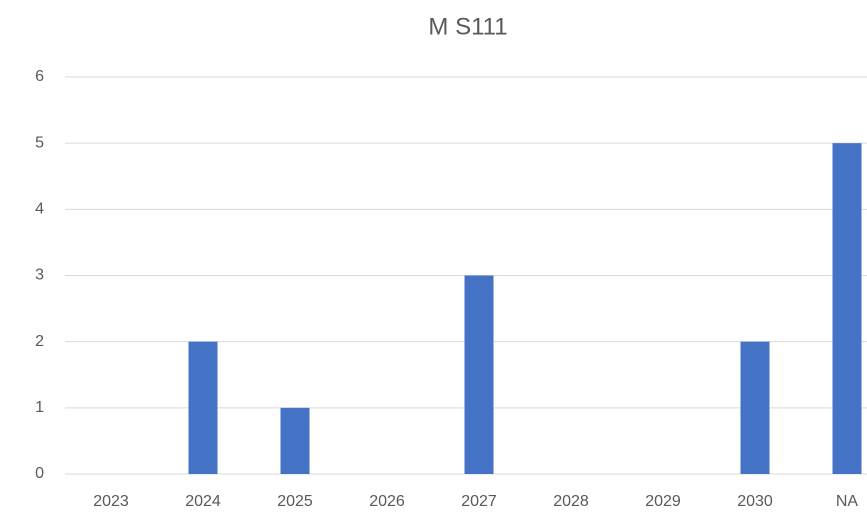 This screenshot has height=517, width=867. Describe the element at coordinates (39, 341) in the screenshot. I see `y-tick-label: 2` at that location.